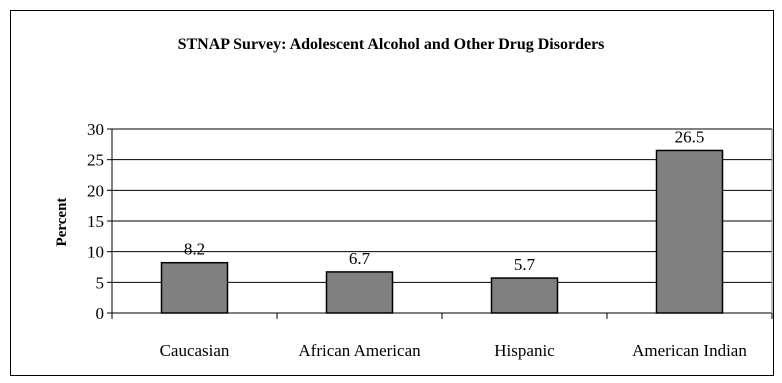  Describe the element at coordinates (62, 222) in the screenshot. I see `y-axis-label: Percent` at that location.